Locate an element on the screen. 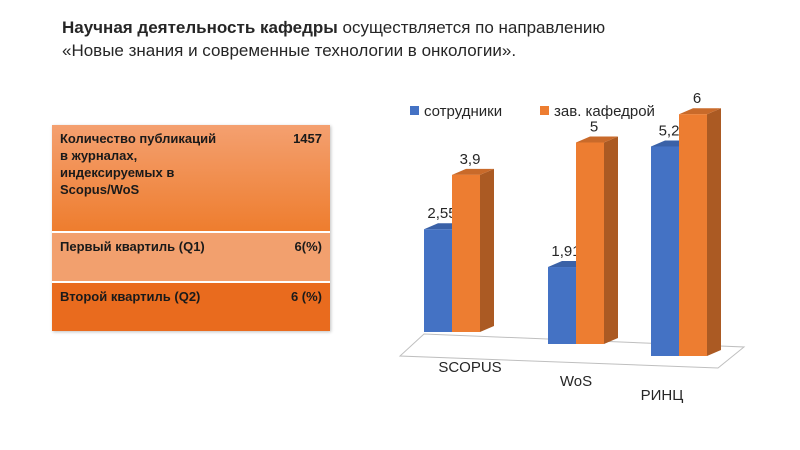  data-label-1-2: 6 is located at coordinates (697, 98).